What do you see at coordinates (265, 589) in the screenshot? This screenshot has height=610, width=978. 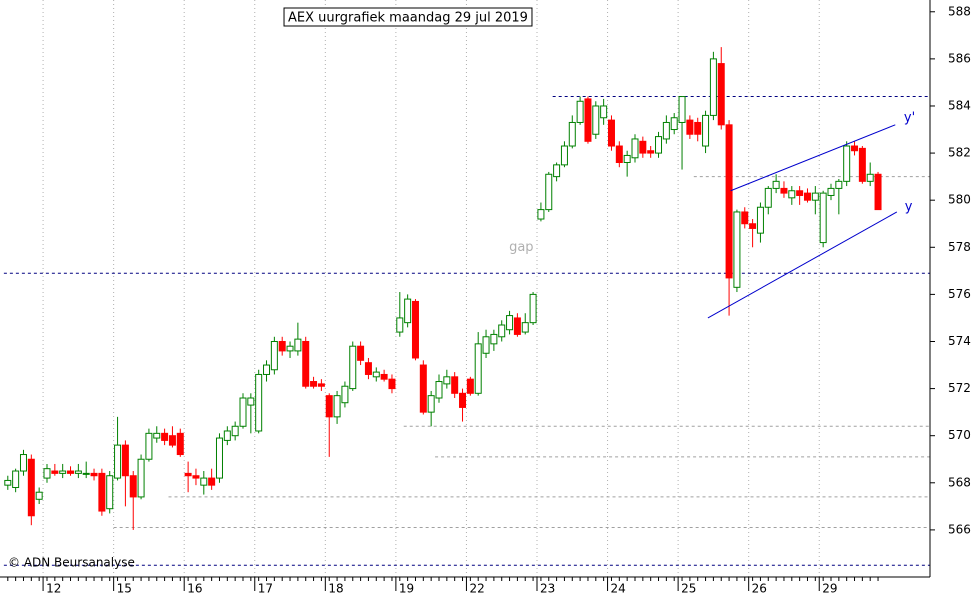 I see `x-tick-label: 17` at bounding box center [265, 589].